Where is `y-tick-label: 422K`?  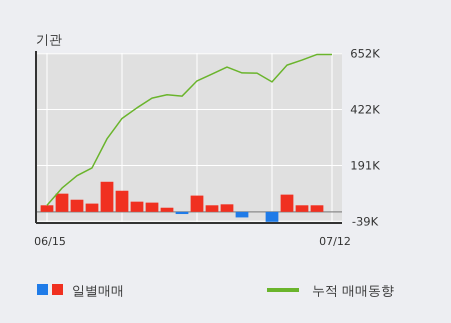
y-tick-label: 422K is located at coordinates (365, 109).